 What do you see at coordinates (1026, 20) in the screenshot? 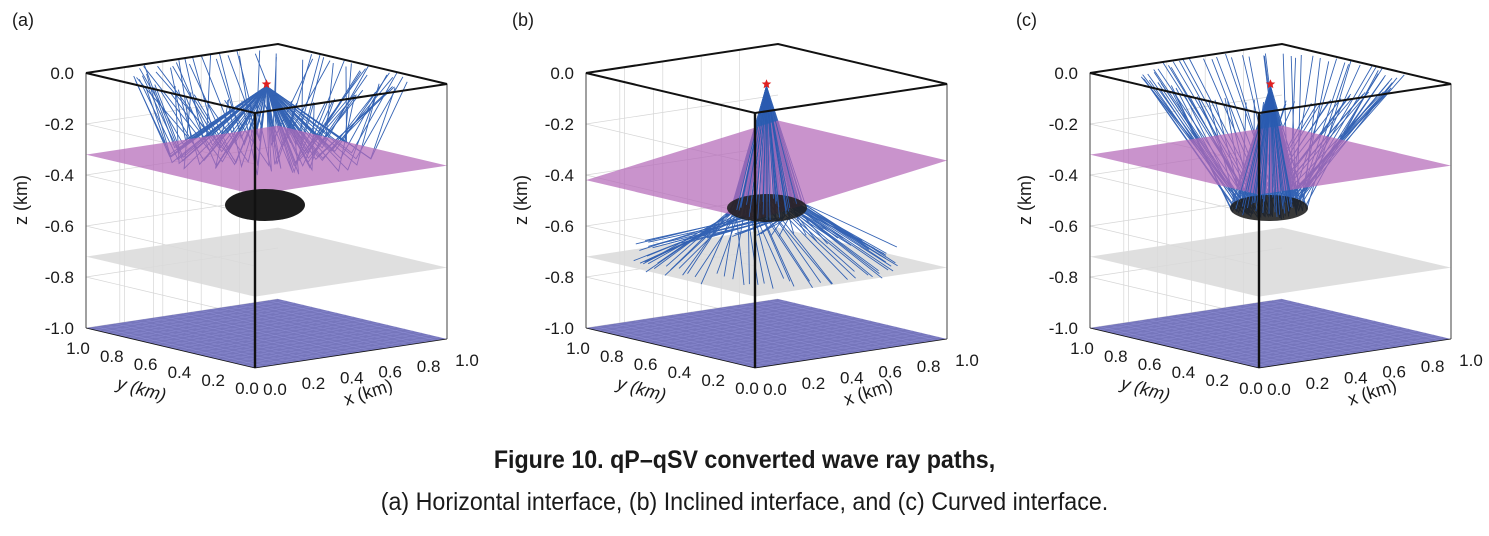
I see `panel-label: (c)` at bounding box center [1026, 20].